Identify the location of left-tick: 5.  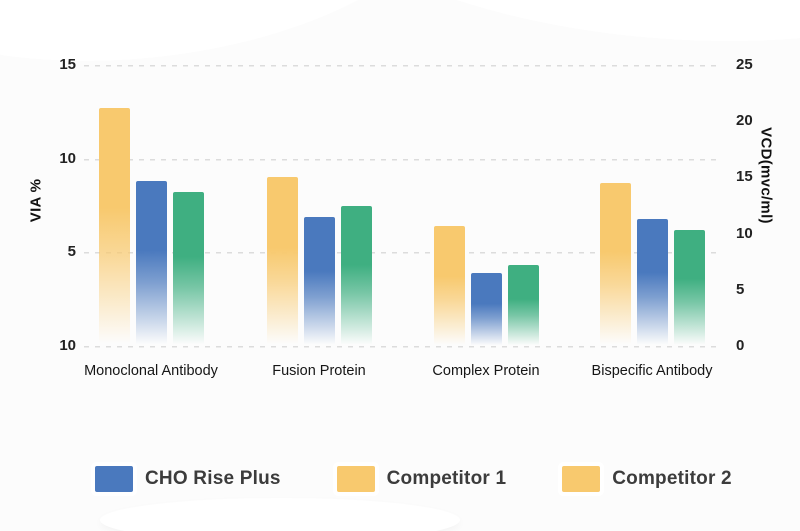
(71, 252).